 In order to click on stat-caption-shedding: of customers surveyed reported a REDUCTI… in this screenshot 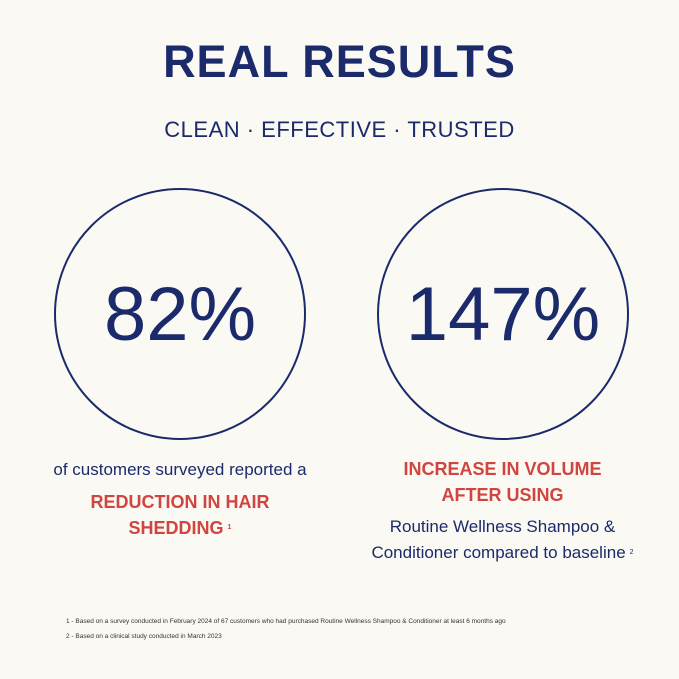, I will do `click(180, 499)`.